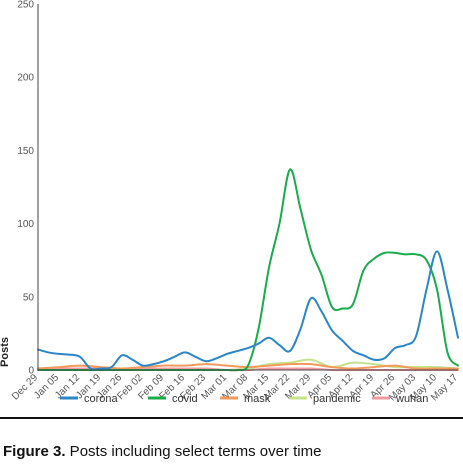  I want to click on y-axis-title: Posts, so click(5, 352).